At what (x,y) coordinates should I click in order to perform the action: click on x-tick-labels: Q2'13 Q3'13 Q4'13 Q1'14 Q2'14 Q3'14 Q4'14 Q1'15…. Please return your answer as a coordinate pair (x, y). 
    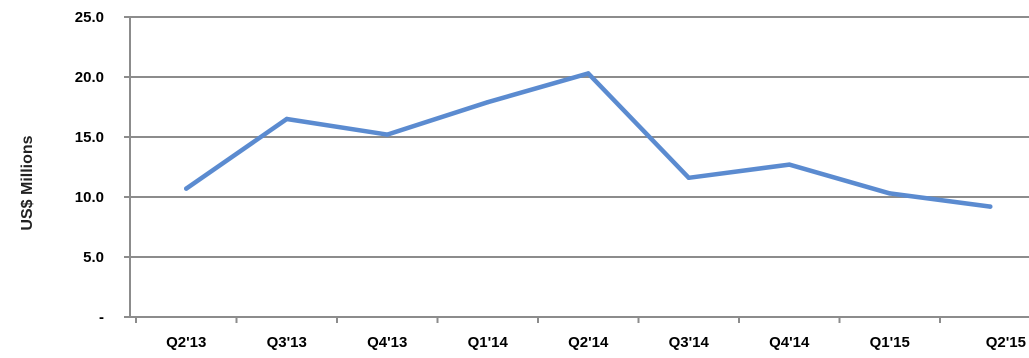
    Looking at the image, I should click on (596, 342).